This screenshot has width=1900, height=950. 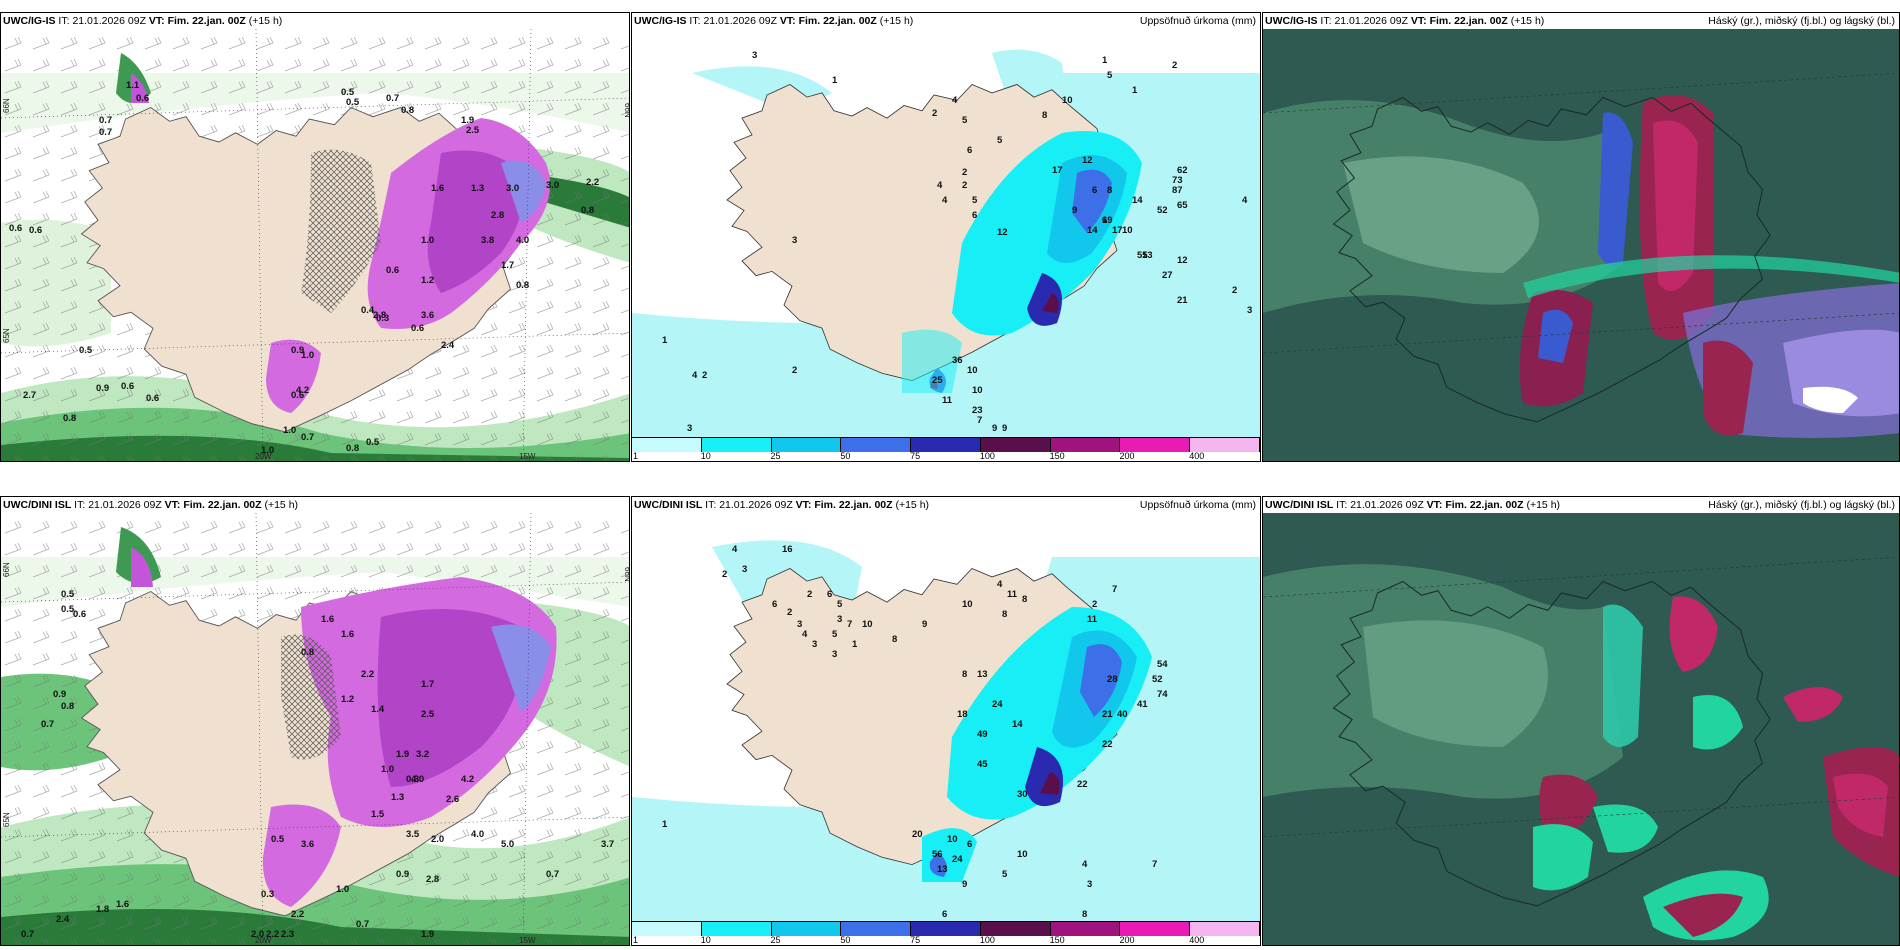 What do you see at coordinates (368, 310) in the screenshot?
I see `map-value-label: 0.4` at bounding box center [368, 310].